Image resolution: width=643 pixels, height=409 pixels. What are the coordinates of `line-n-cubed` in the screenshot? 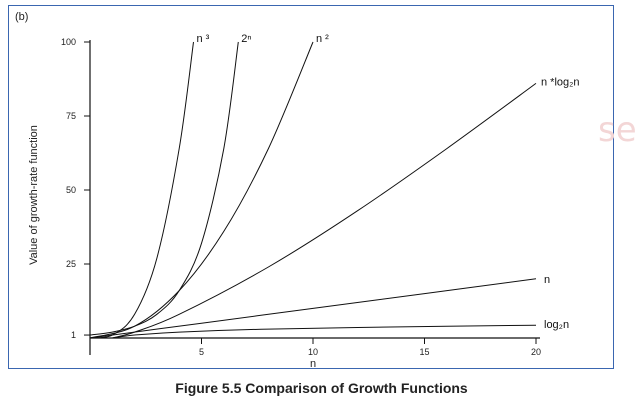 It's located at (141, 190).